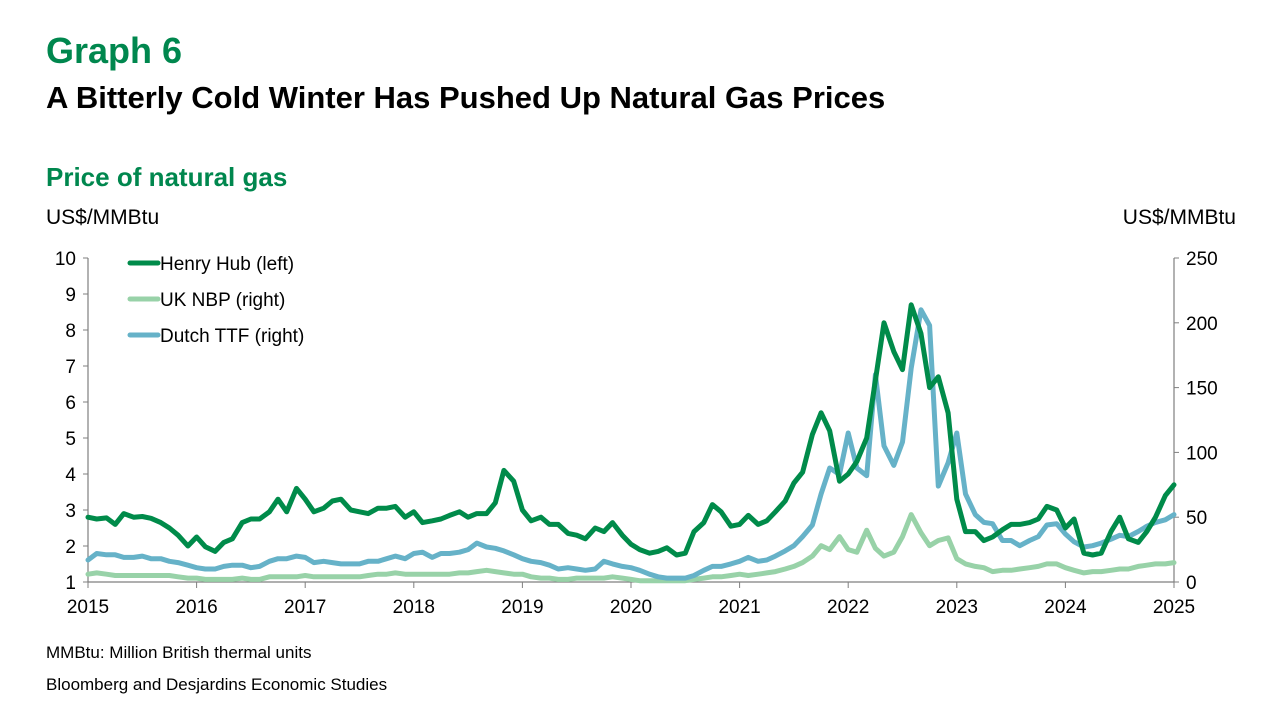  Describe the element at coordinates (227, 264) in the screenshot. I see `legend-label: Henry Hub (left)` at that location.